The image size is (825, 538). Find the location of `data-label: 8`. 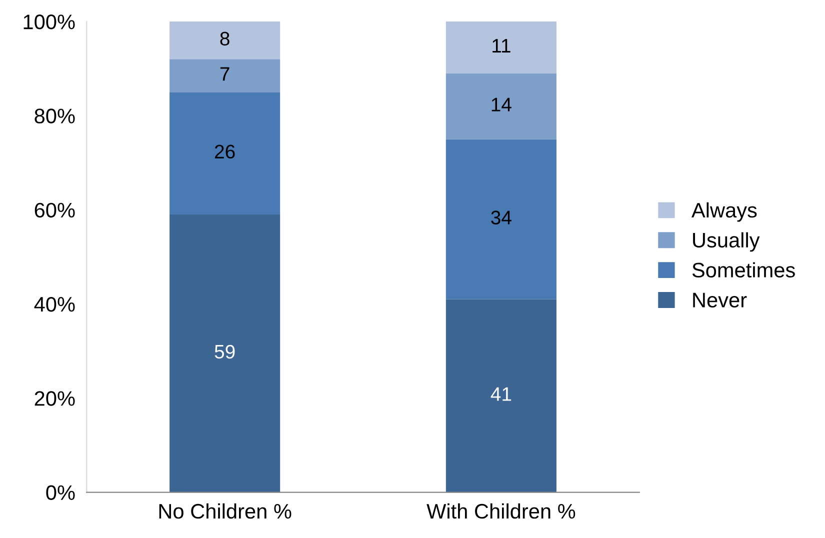

data-label: 8 is located at coordinates (225, 39).